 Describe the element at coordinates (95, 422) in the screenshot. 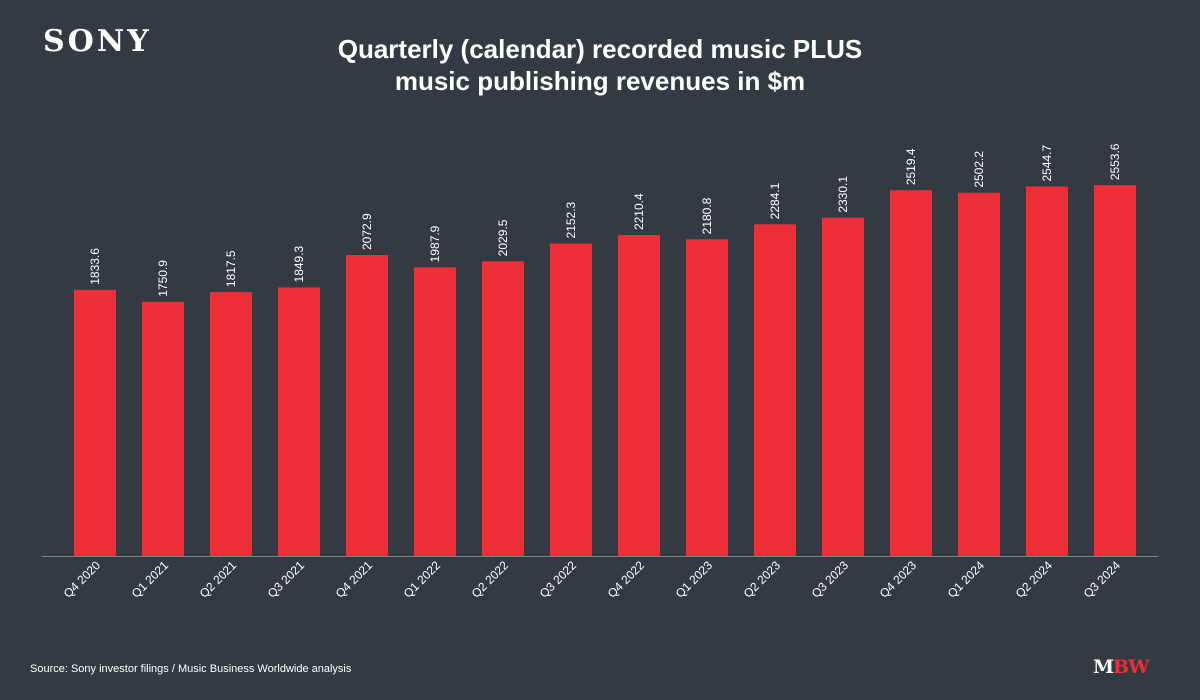

I see `bar-q4-2020` at that location.